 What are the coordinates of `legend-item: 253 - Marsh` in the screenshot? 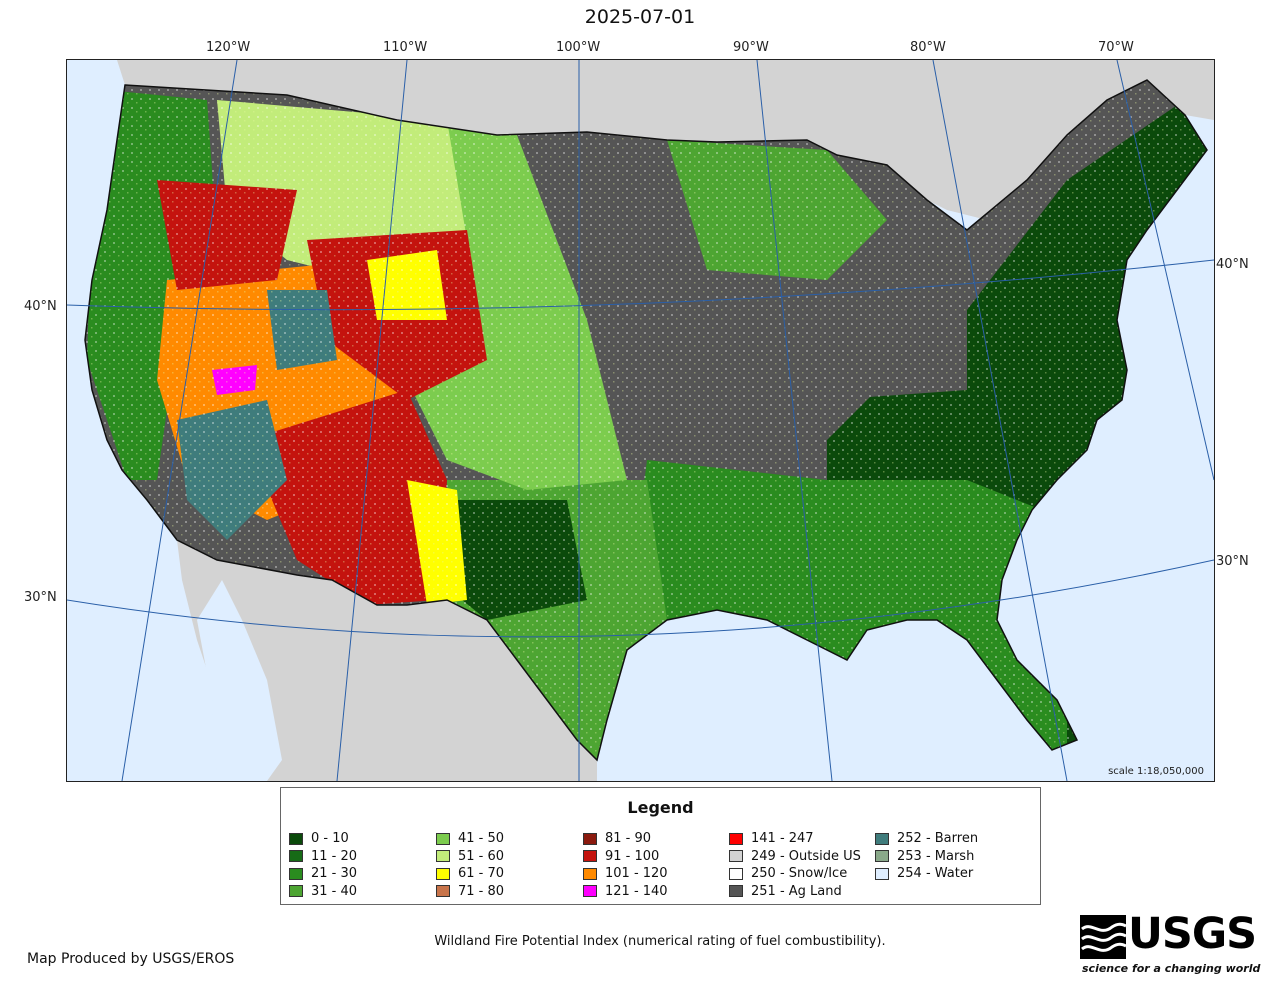 It's located at (926, 857).